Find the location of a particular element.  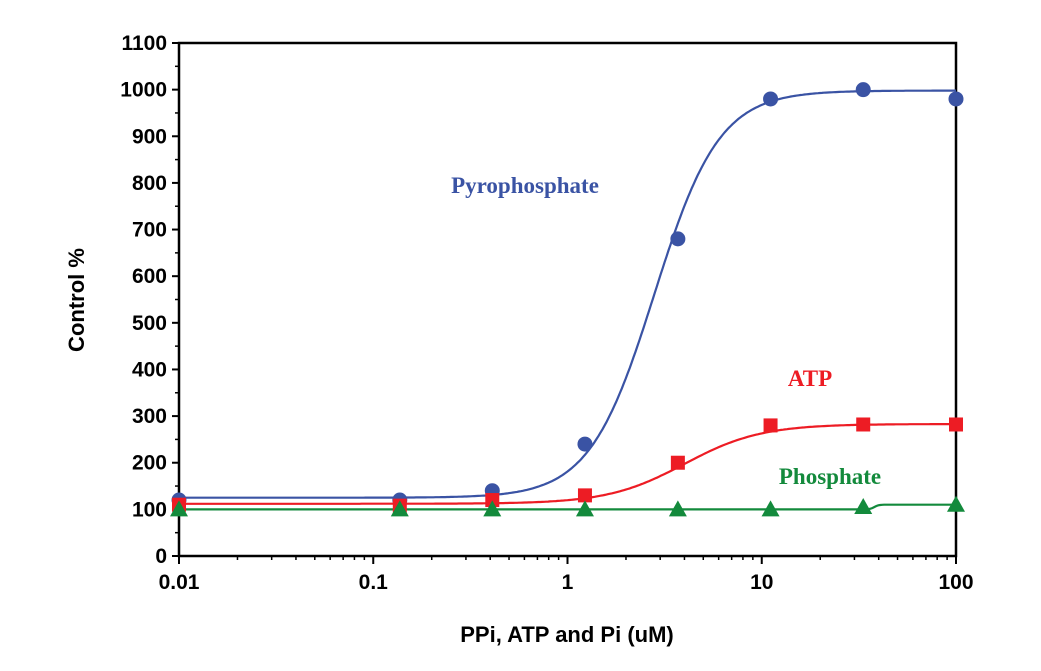

y-tick-label: 400 is located at coordinates (149, 369).